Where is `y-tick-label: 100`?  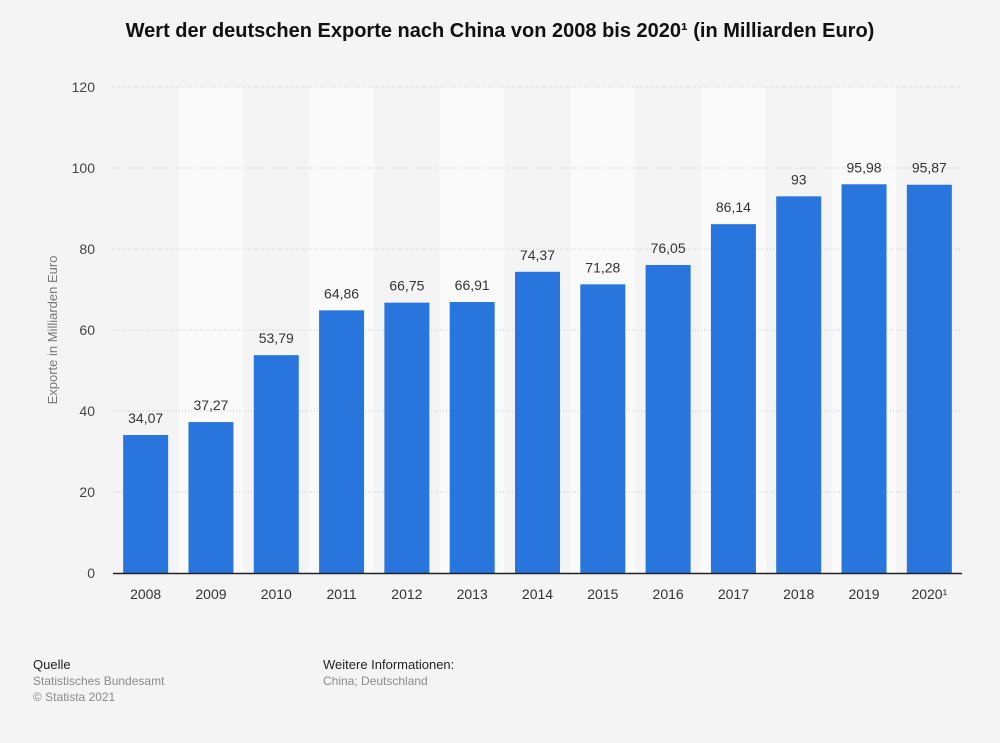
y-tick-label: 100 is located at coordinates (84, 168).